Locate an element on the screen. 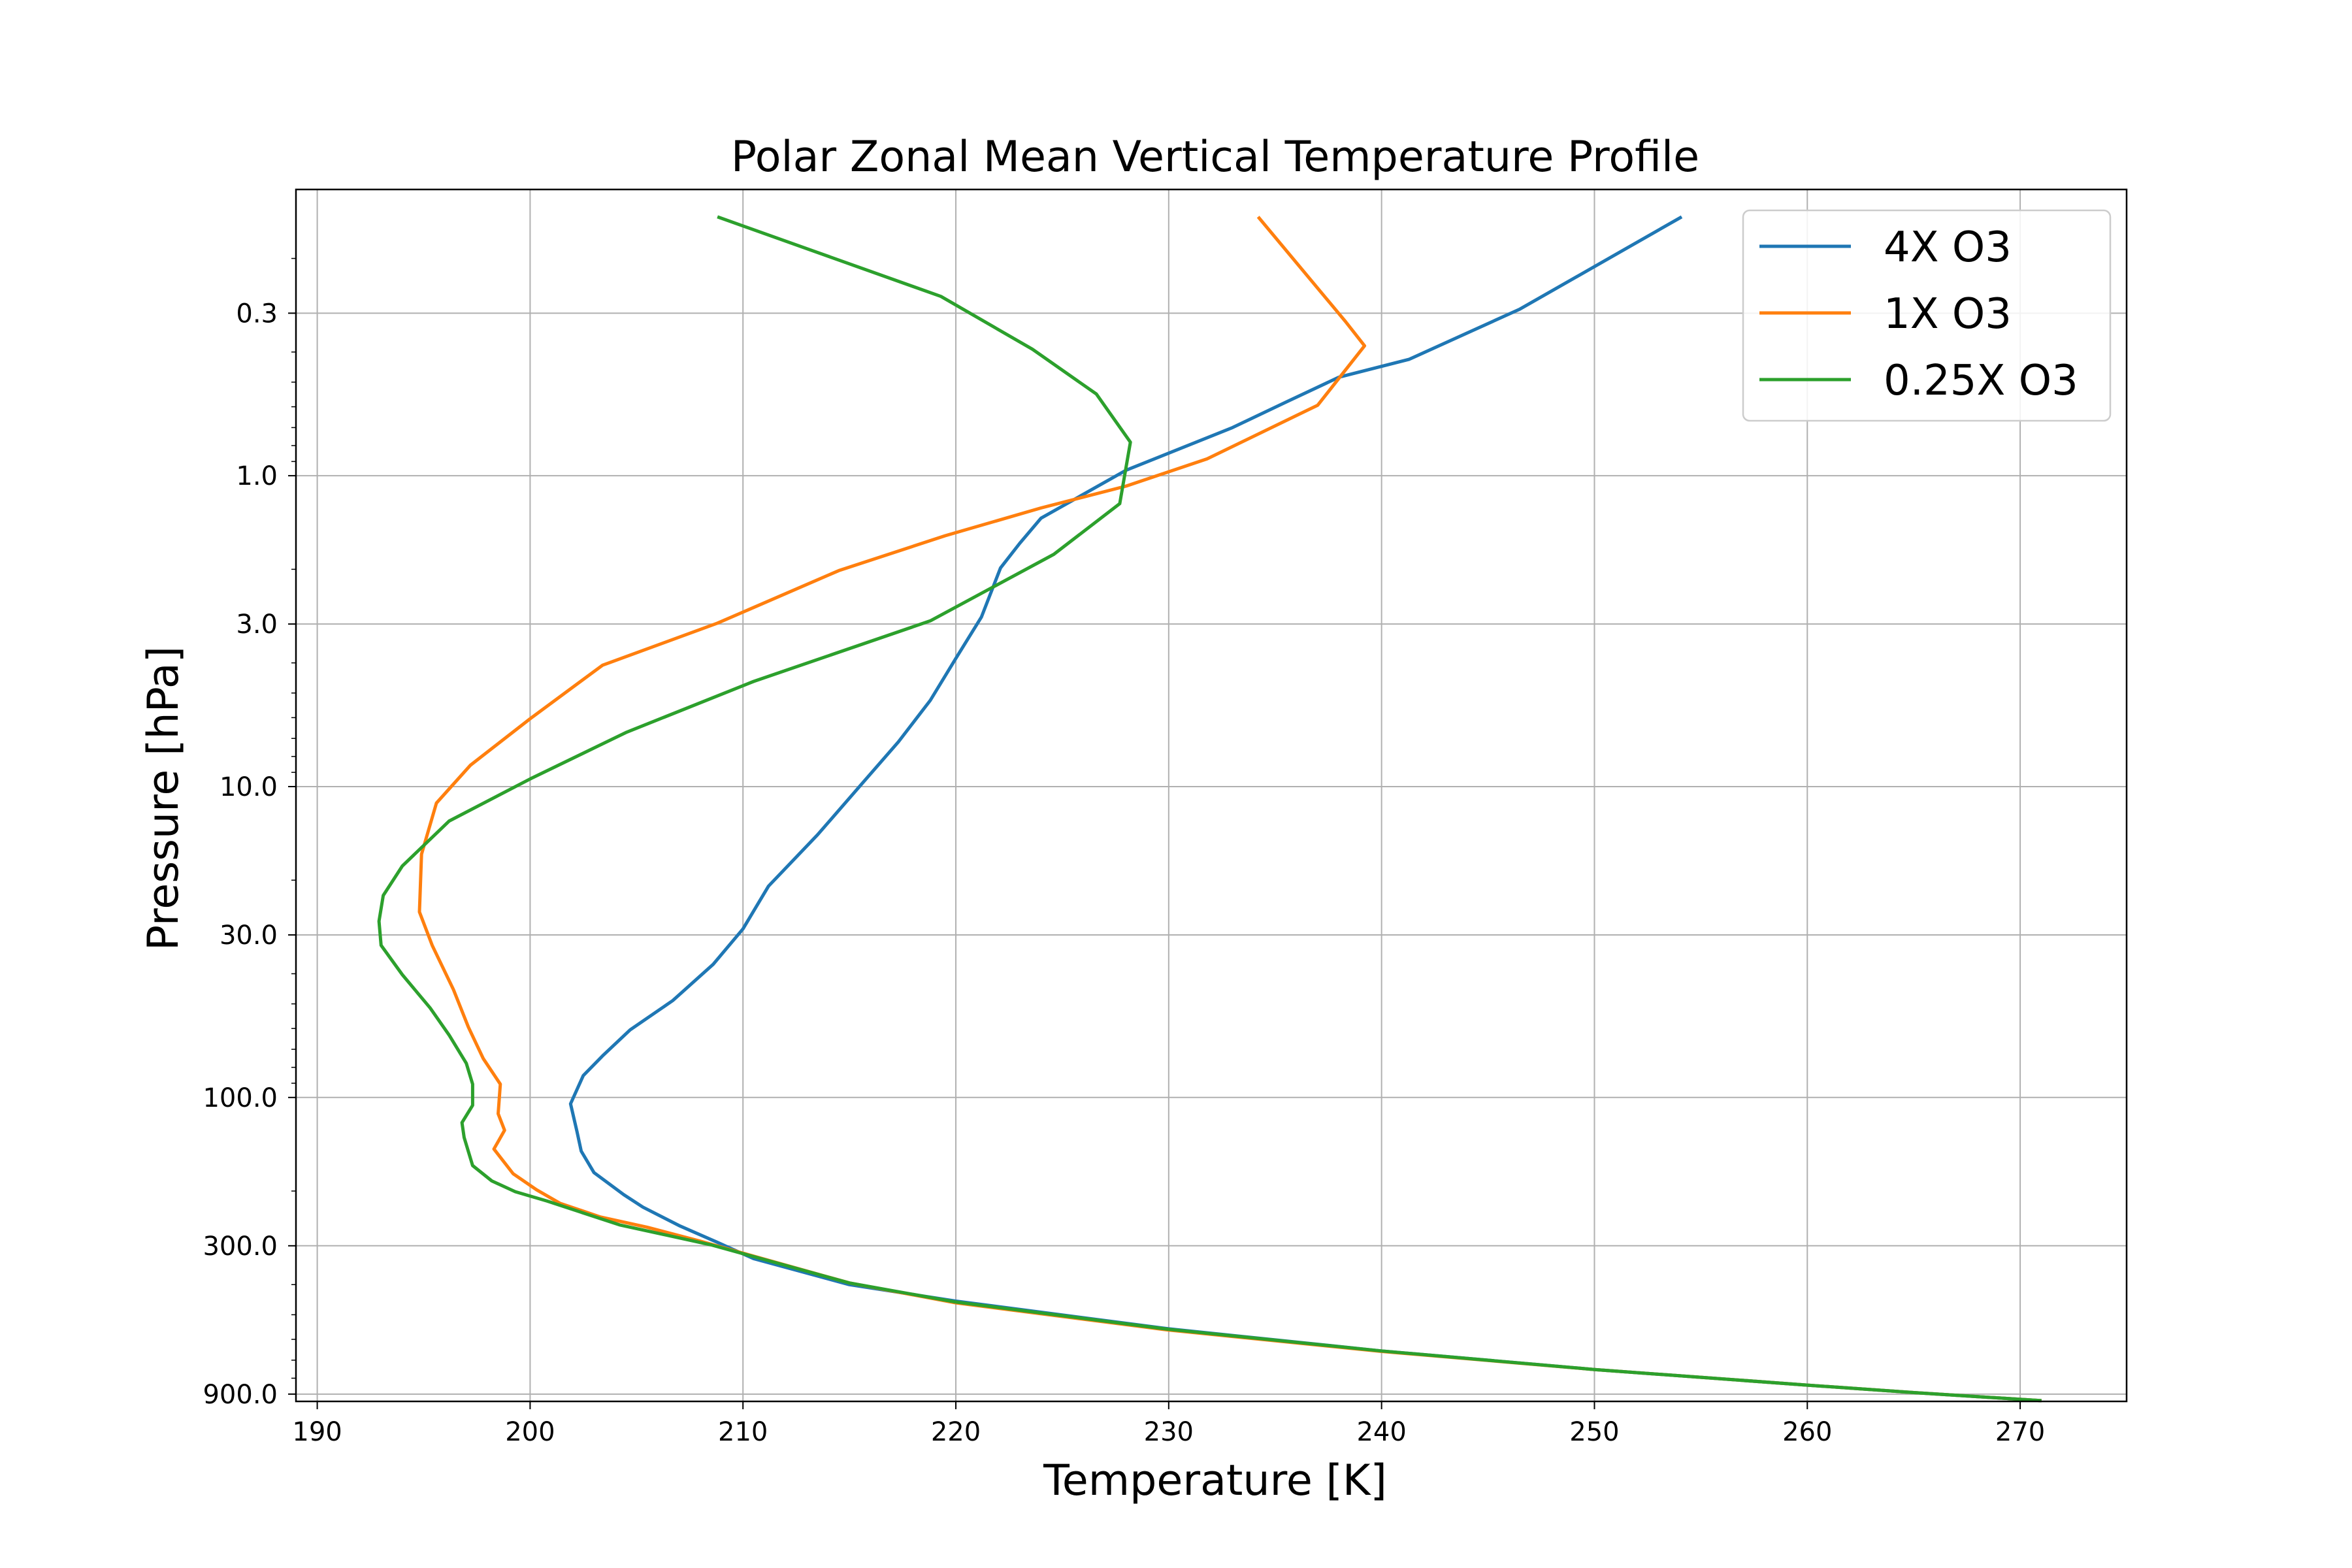 Image resolution: width=2352 pixels, height=1568 pixels. x-axis-ticks: 190 200 210 220 230 240 250 260 270 is located at coordinates (1168, 1424).